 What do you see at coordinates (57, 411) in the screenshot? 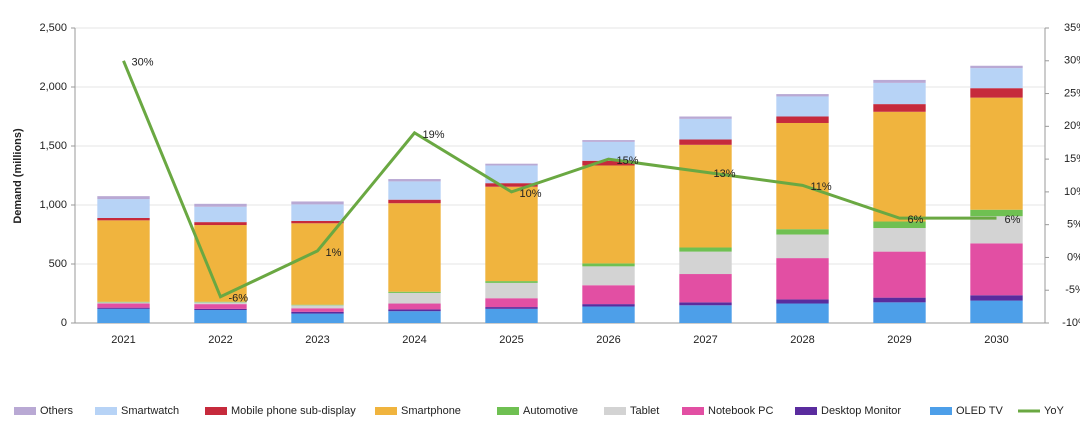
I see `legend-label: Others` at bounding box center [57, 411].